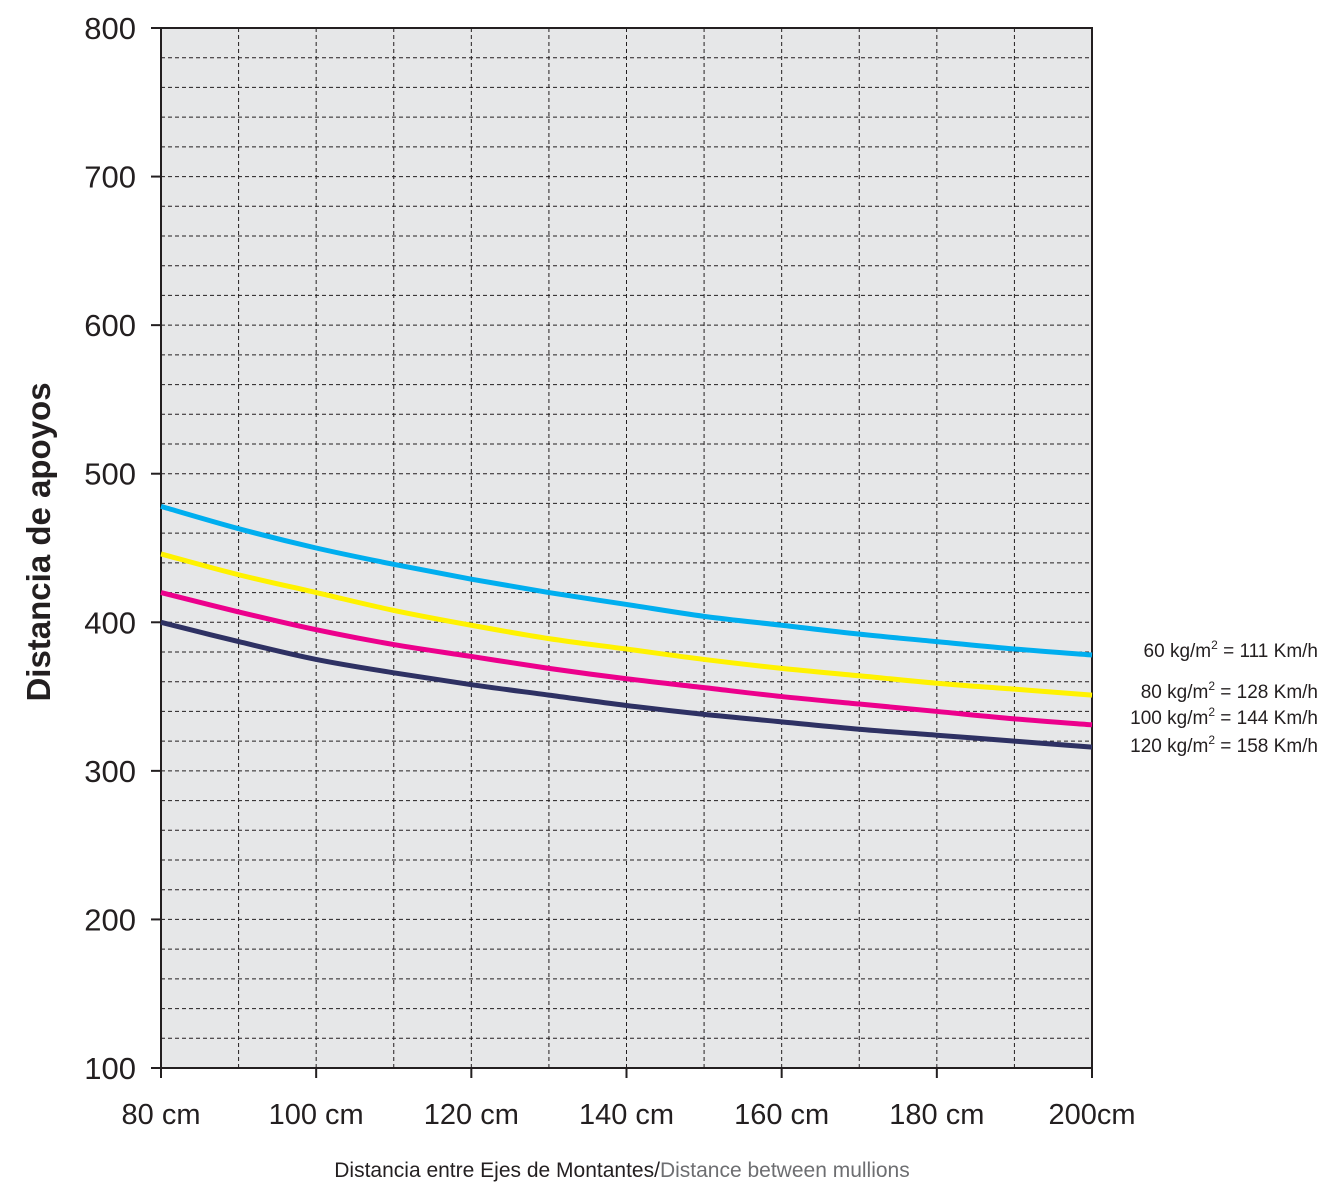 This screenshot has height=1185, width=1339. Describe the element at coordinates (161, 1115) in the screenshot. I see `x-tick-label: 80 cm` at that location.